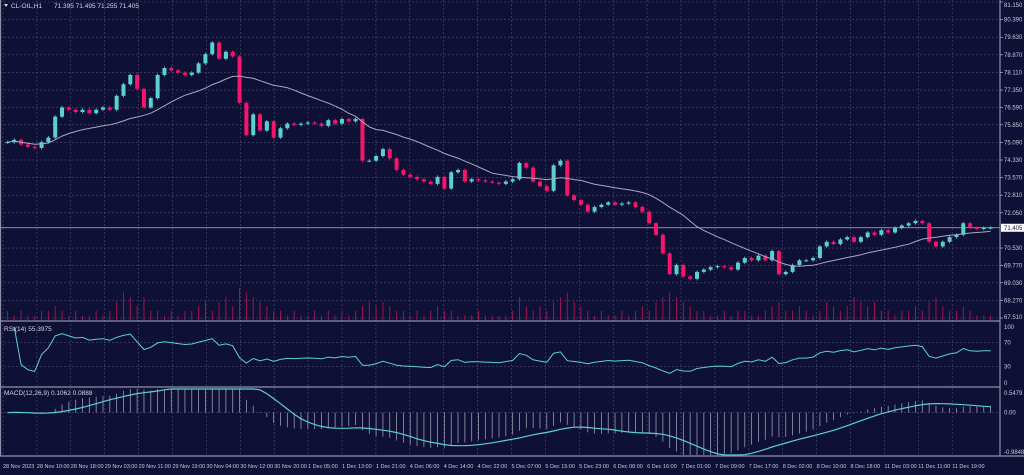  What do you see at coordinates (1013, 267) in the screenshot?
I see `price-tick-label: 69.770` at bounding box center [1013, 267].